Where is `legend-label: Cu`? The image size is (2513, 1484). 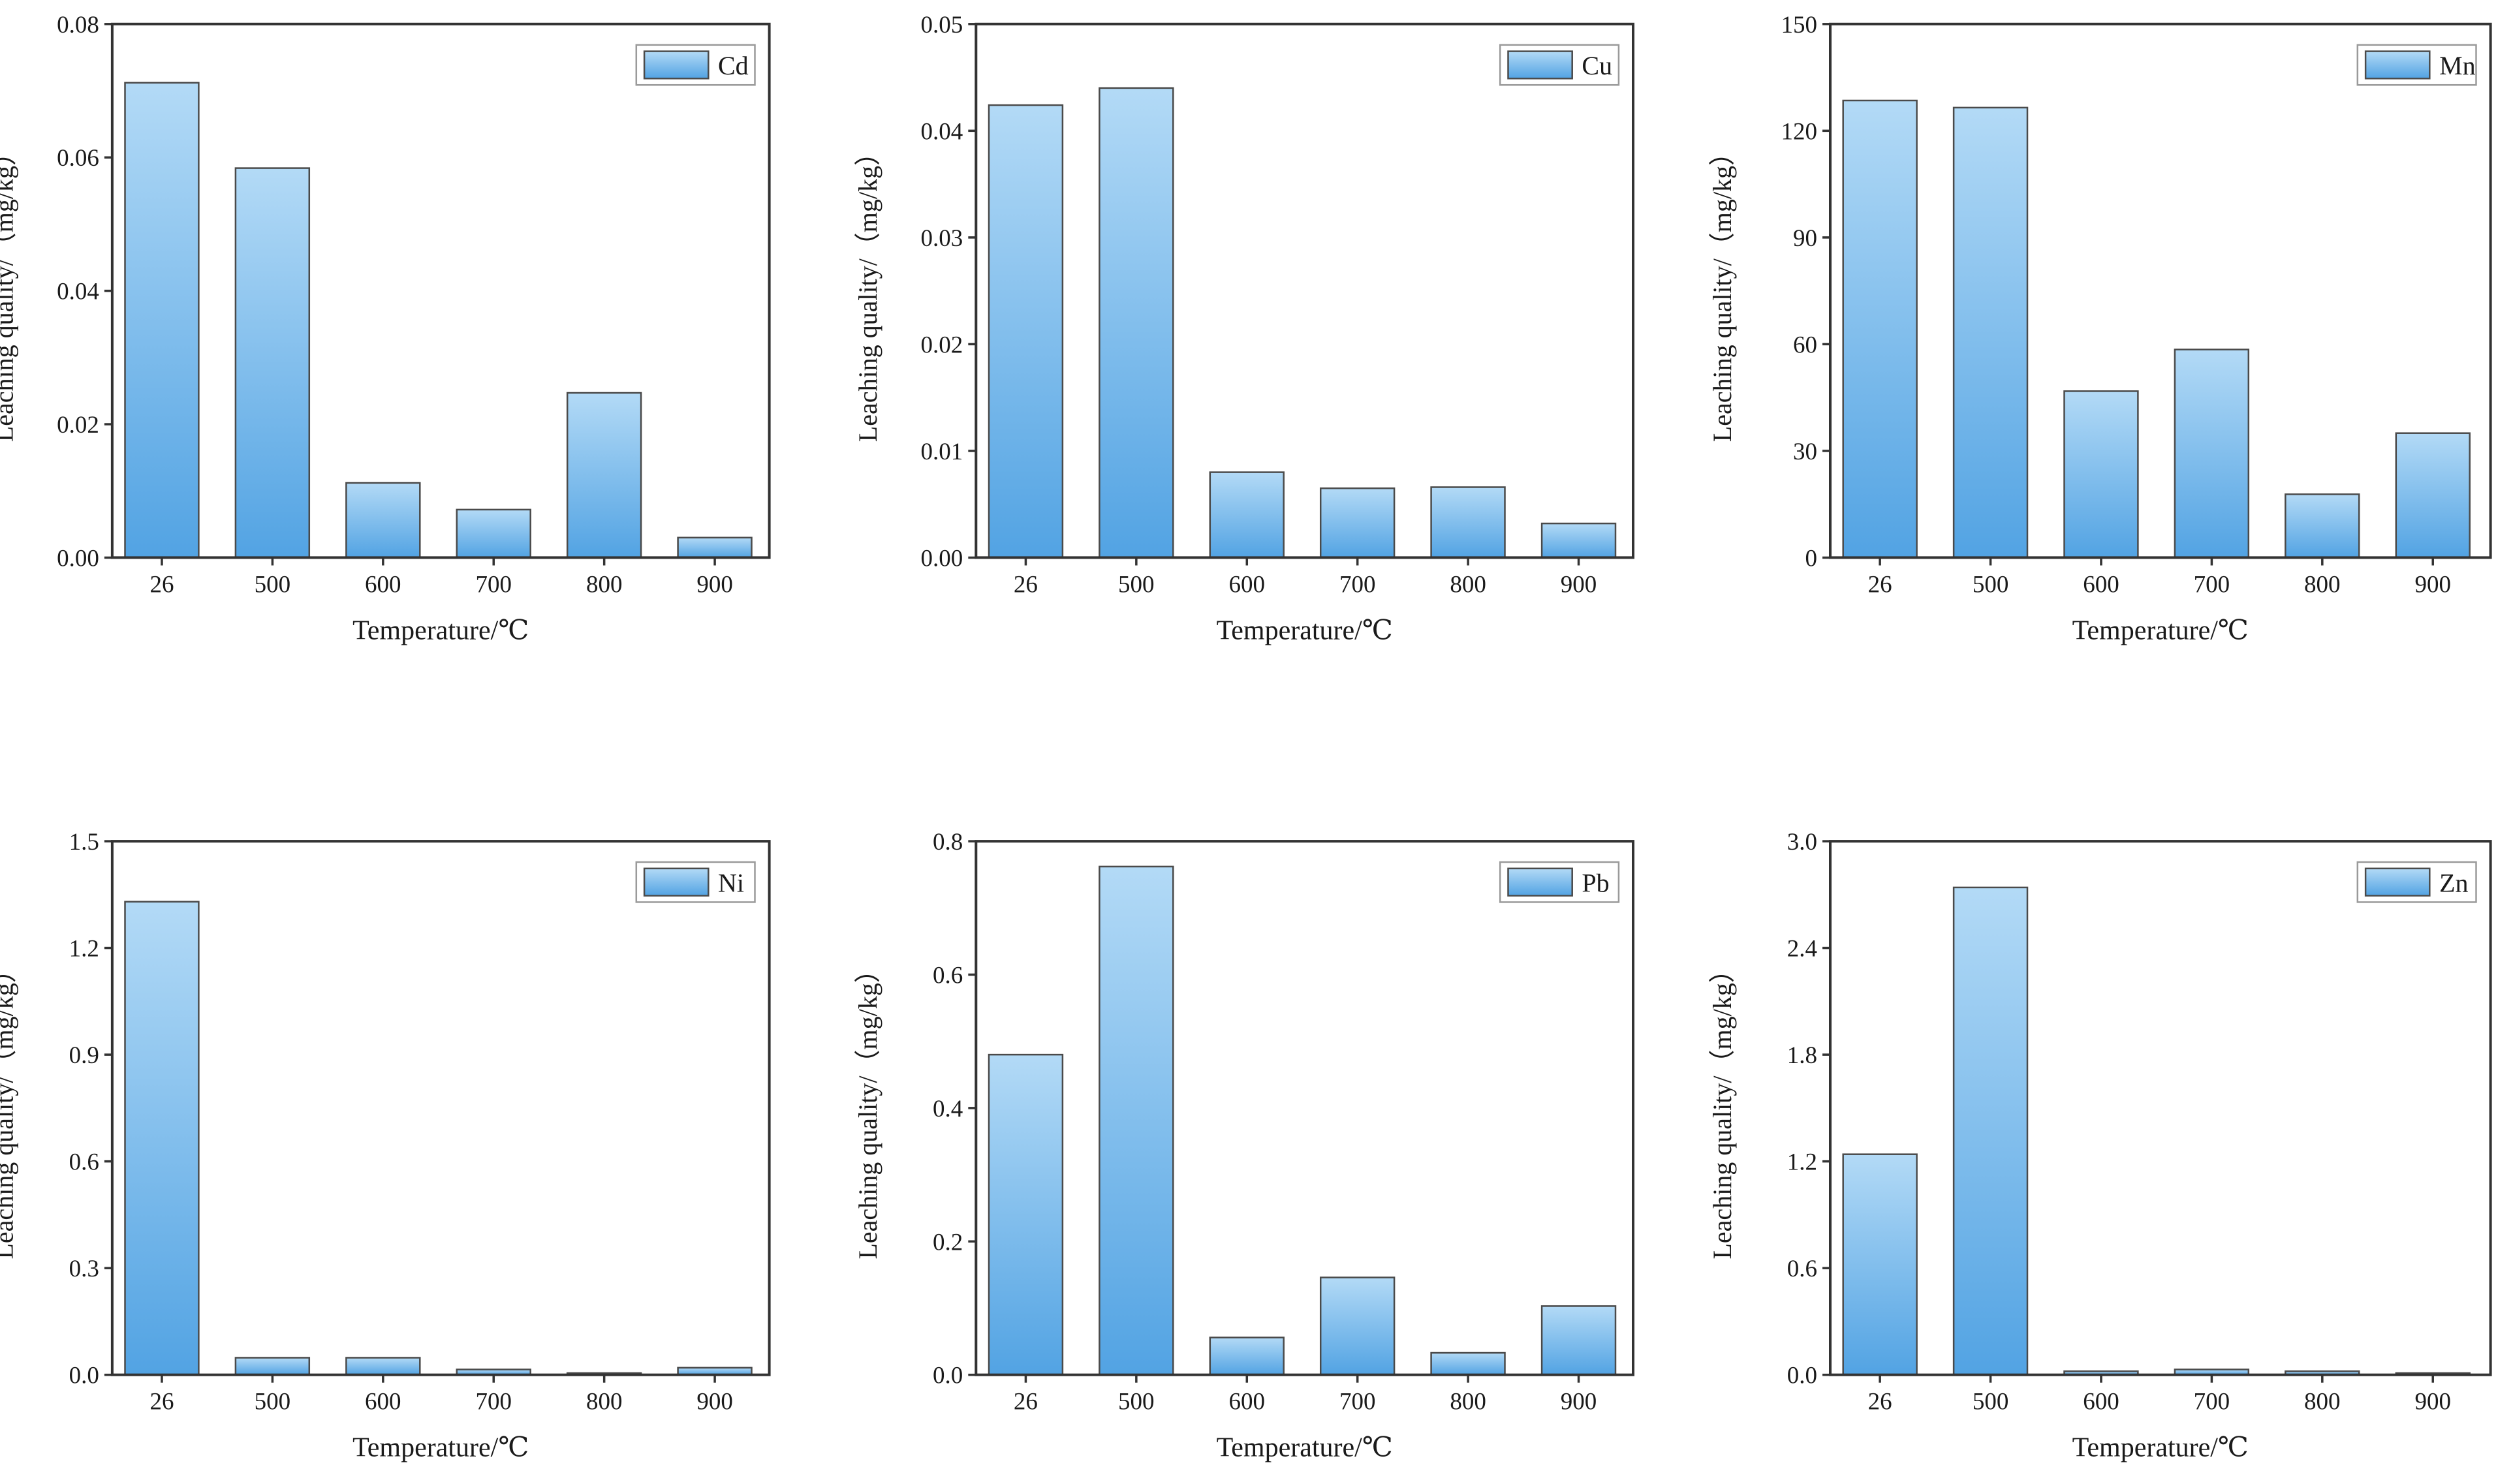 legend-label: Cu is located at coordinates (1597, 65).